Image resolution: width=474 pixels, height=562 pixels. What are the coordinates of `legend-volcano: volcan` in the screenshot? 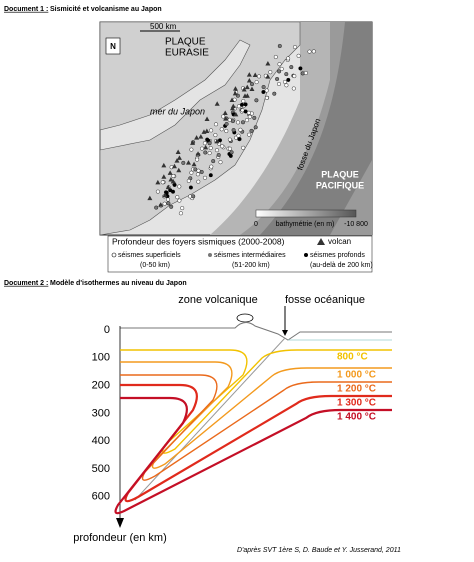 It's located at (339, 241).